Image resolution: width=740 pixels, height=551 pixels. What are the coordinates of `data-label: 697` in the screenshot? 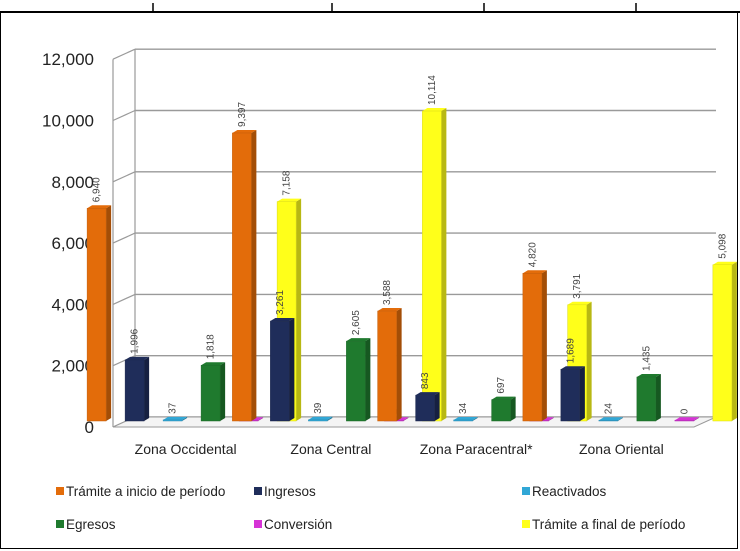 It's located at (501, 385).